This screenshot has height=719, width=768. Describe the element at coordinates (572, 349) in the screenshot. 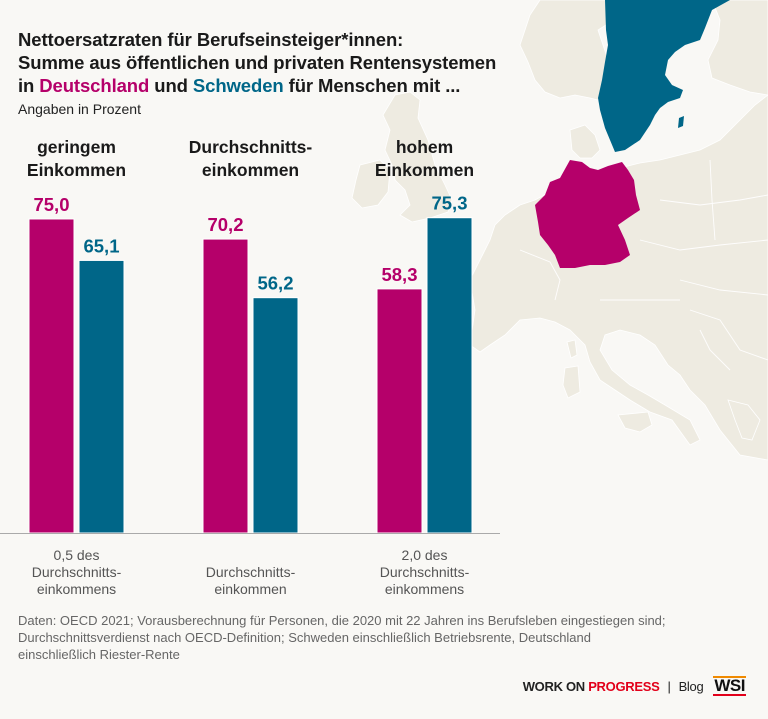

I see `map-corsica` at that location.